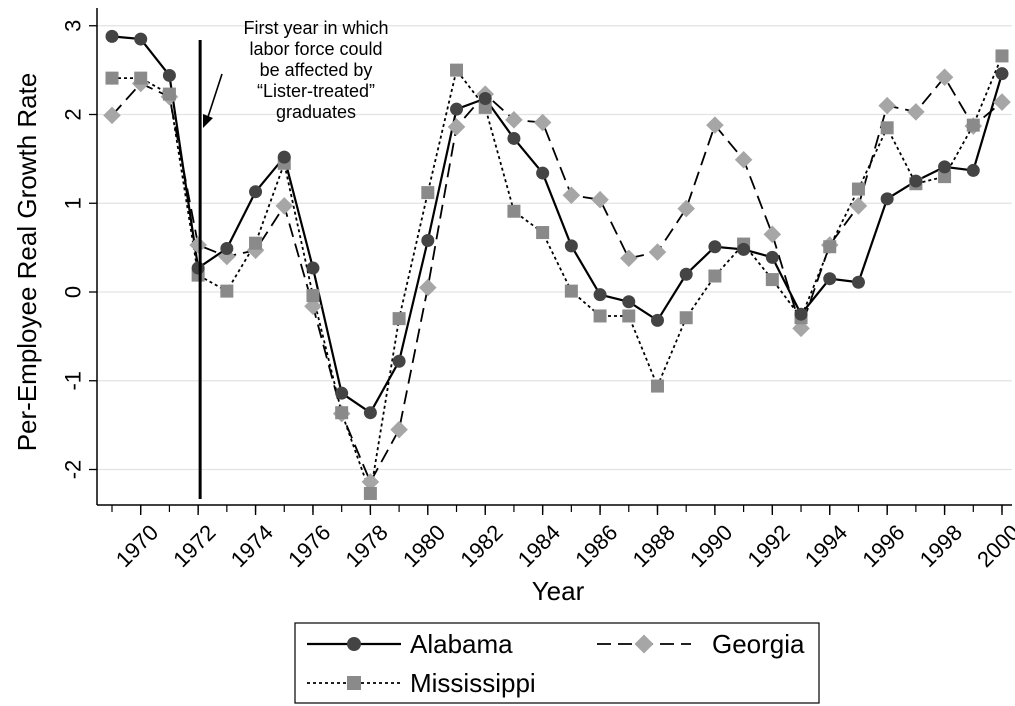 Image resolution: width=1015 pixels, height=706 pixels. I want to click on x-tick-label: 1994, so click(826, 546).